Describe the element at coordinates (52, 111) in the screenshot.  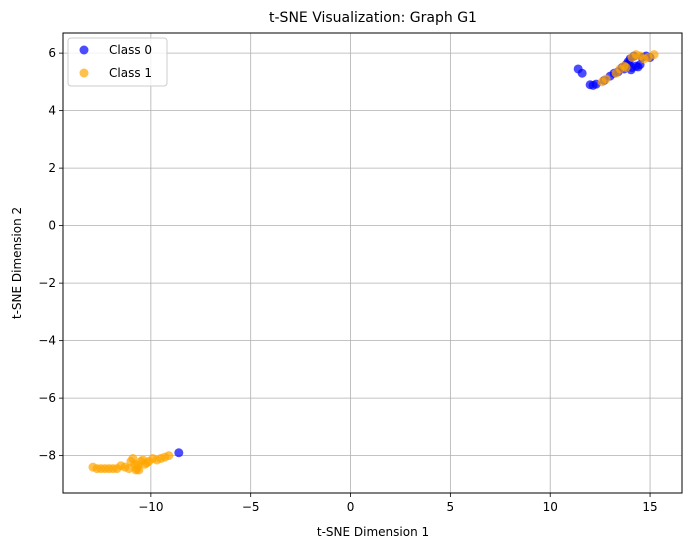
I see `y-tick-label: 4` at that location.